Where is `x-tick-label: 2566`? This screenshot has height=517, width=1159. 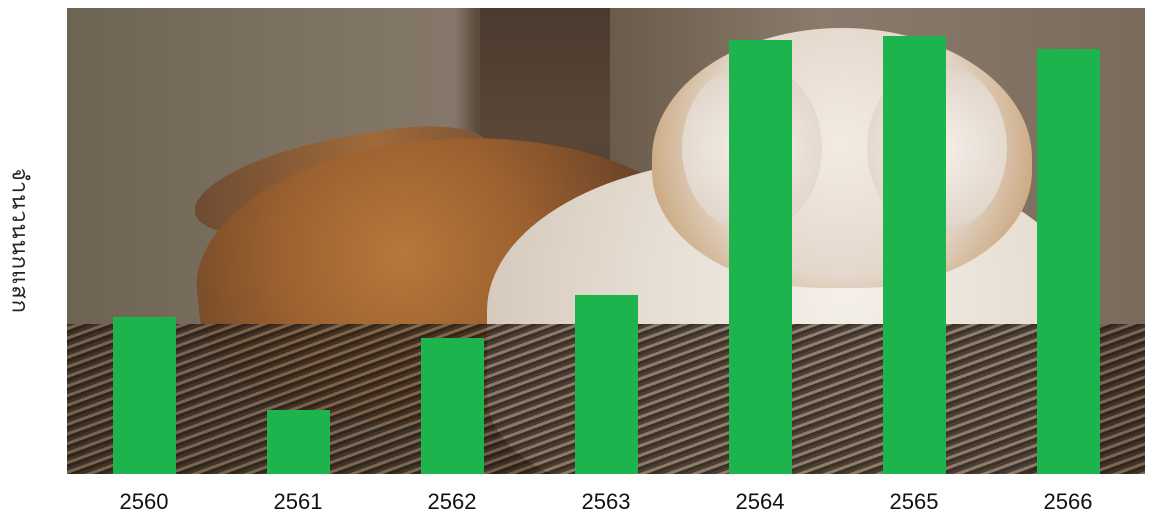
x-tick-label: 2566 is located at coordinates (1068, 501).